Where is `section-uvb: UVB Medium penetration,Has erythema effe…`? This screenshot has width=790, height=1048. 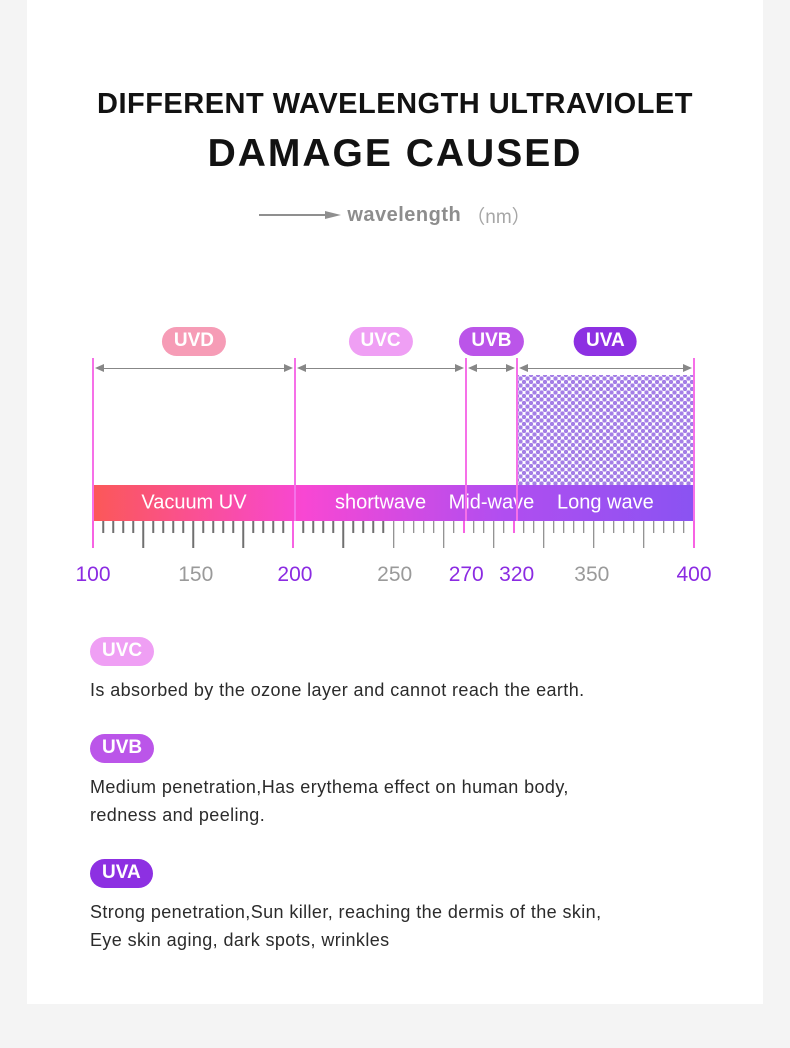 section-uvb: UVB Medium penetration,Has erythema effe… is located at coordinates (410, 781).